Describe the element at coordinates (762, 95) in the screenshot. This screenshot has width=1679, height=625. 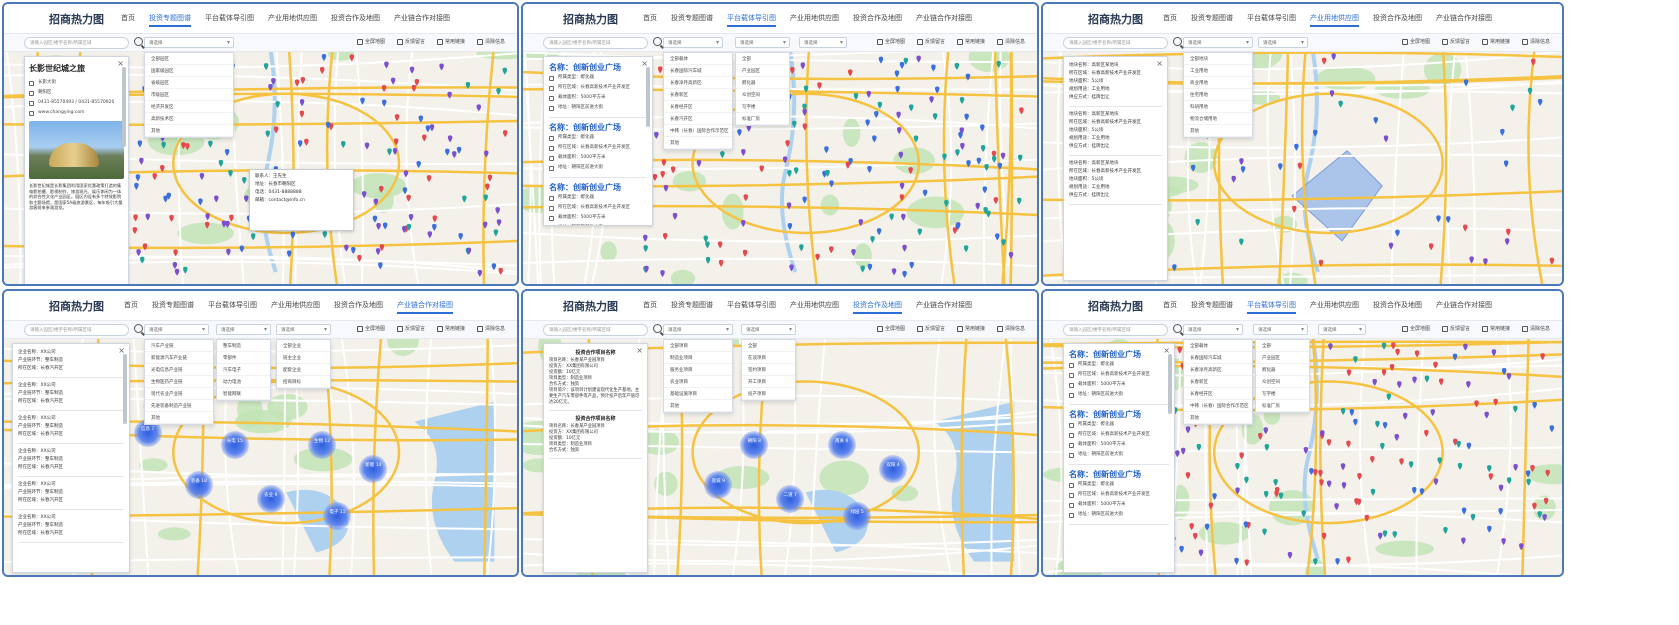
I see `dropdown-option: 众创空间` at that location.